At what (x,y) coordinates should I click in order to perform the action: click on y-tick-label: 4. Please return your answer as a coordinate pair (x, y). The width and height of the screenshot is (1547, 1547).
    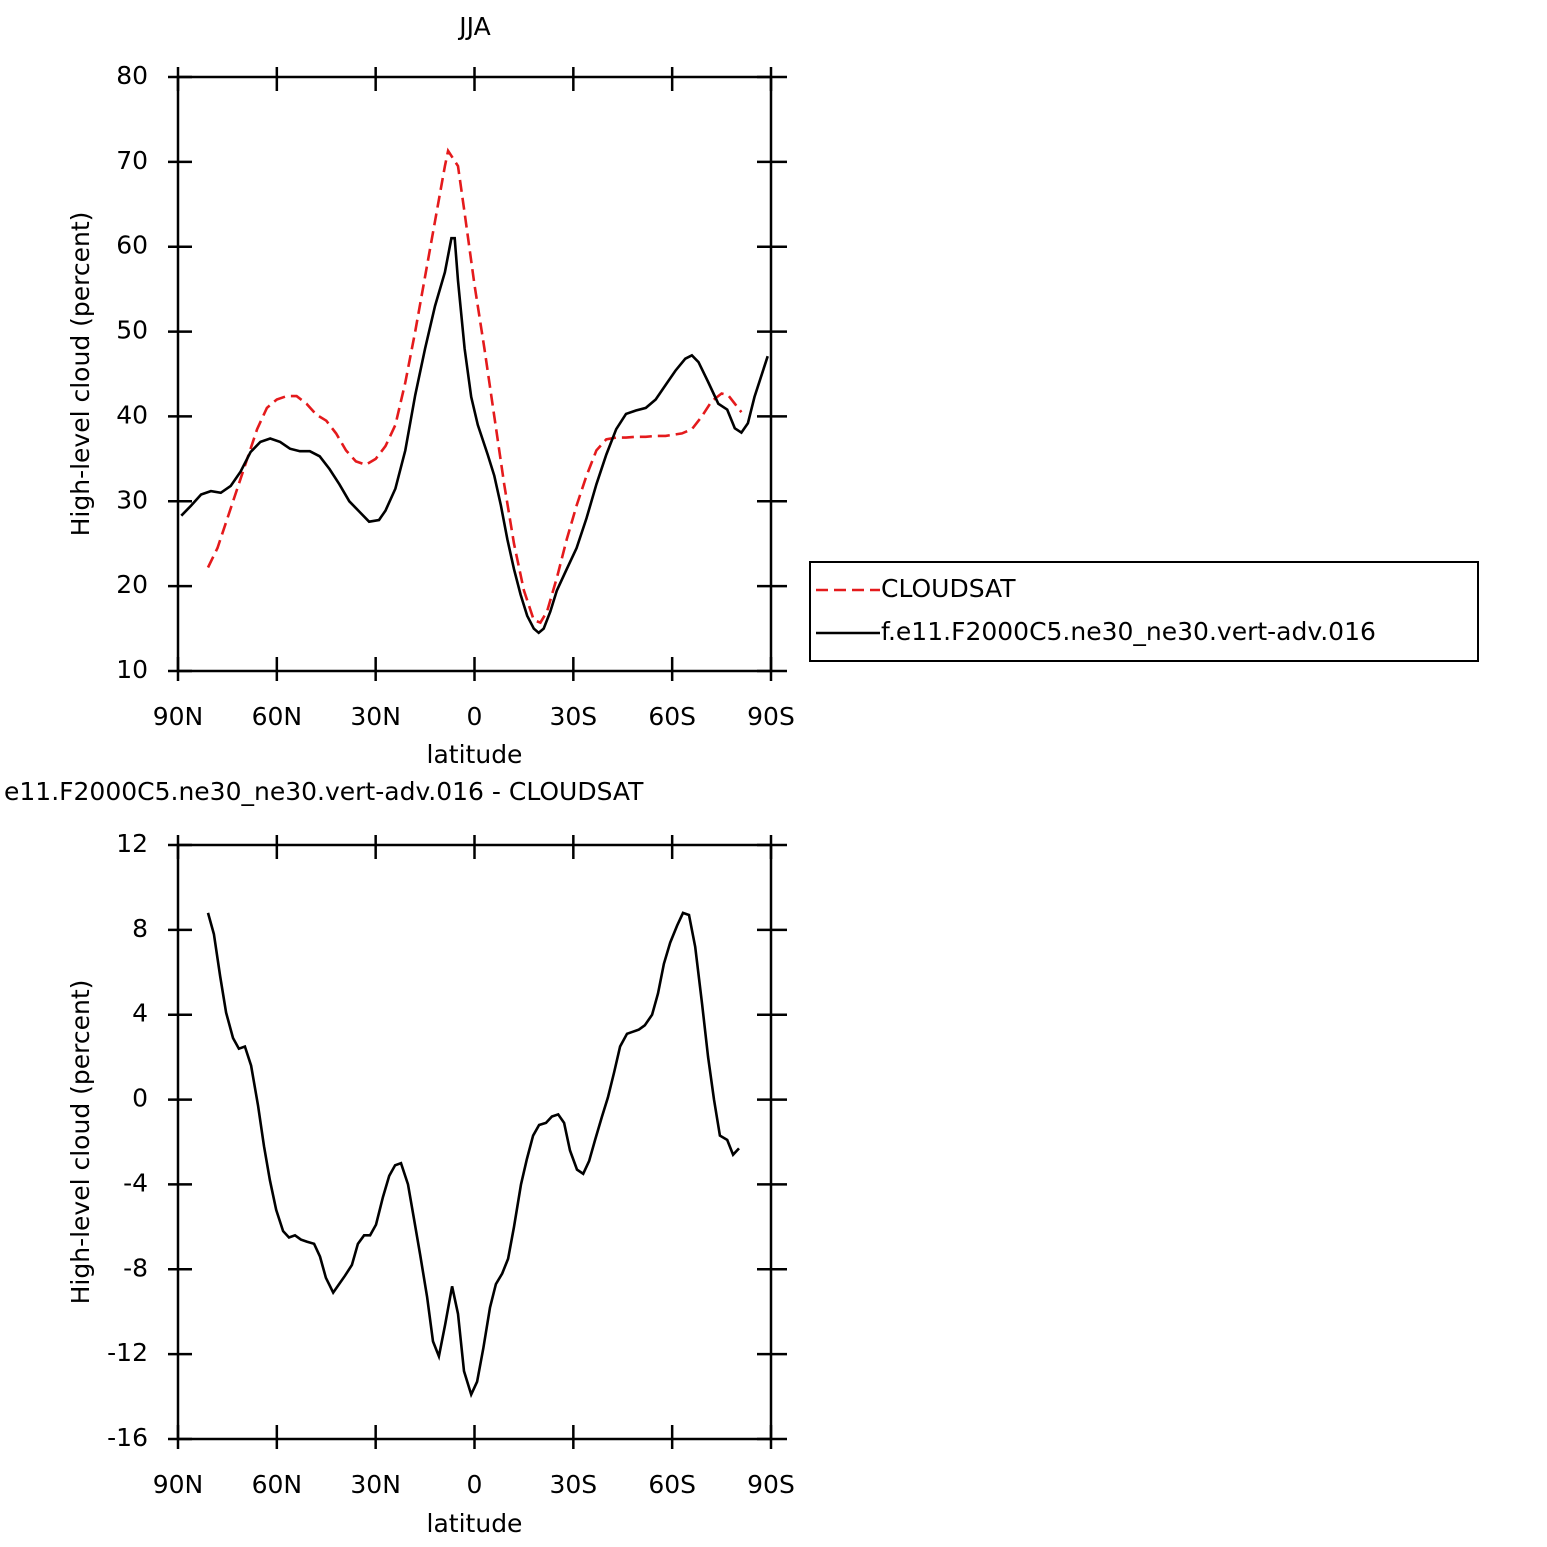
    Looking at the image, I should click on (140, 1013).